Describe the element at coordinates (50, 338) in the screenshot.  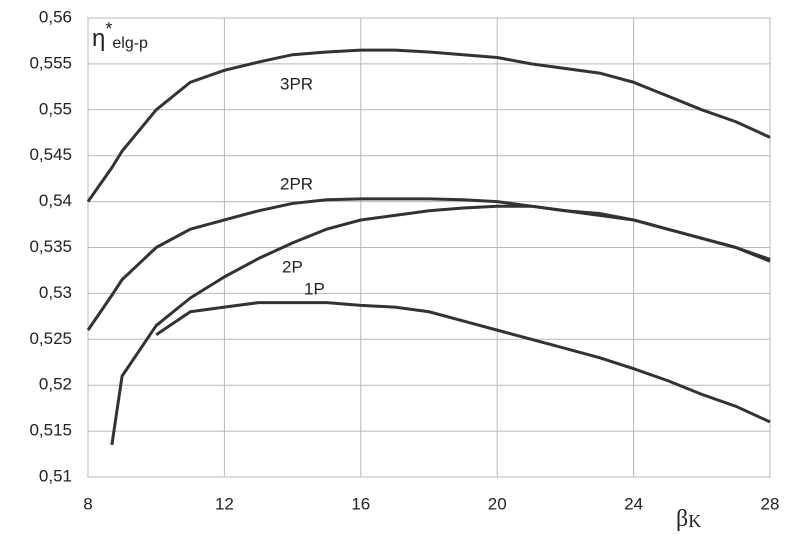
I see `y-tick-label: 0,525` at that location.